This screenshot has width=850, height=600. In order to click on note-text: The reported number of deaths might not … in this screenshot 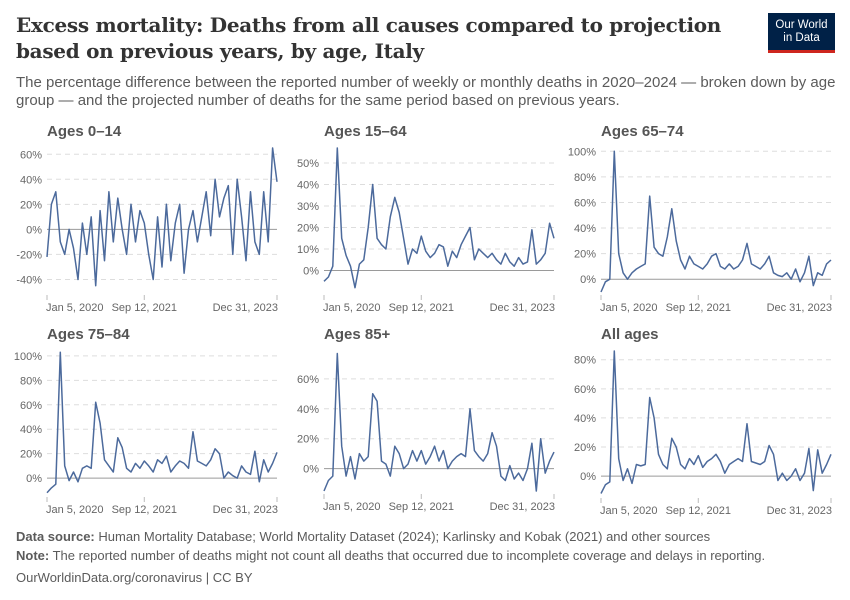, I will do `click(409, 555)`.